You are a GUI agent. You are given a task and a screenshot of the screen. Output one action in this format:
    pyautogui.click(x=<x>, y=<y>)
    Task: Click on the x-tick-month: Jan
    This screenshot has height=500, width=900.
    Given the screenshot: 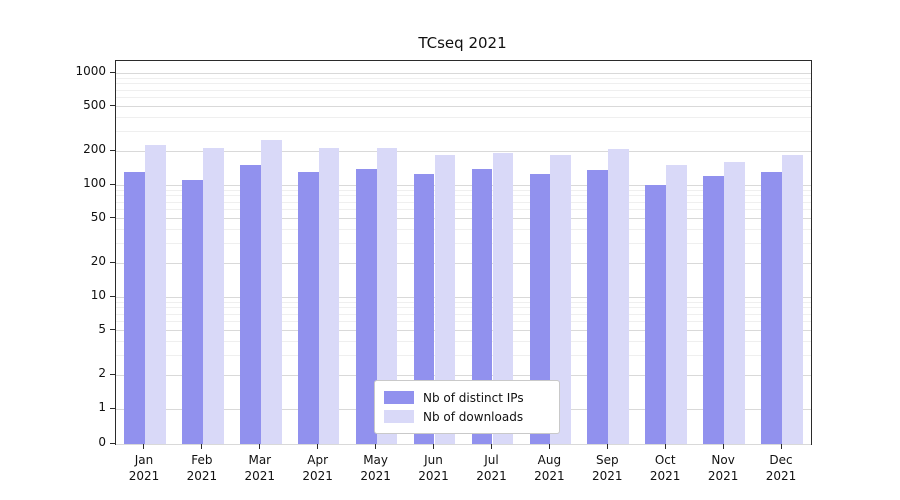 What is the action you would take?
    pyautogui.click(x=144, y=460)
    